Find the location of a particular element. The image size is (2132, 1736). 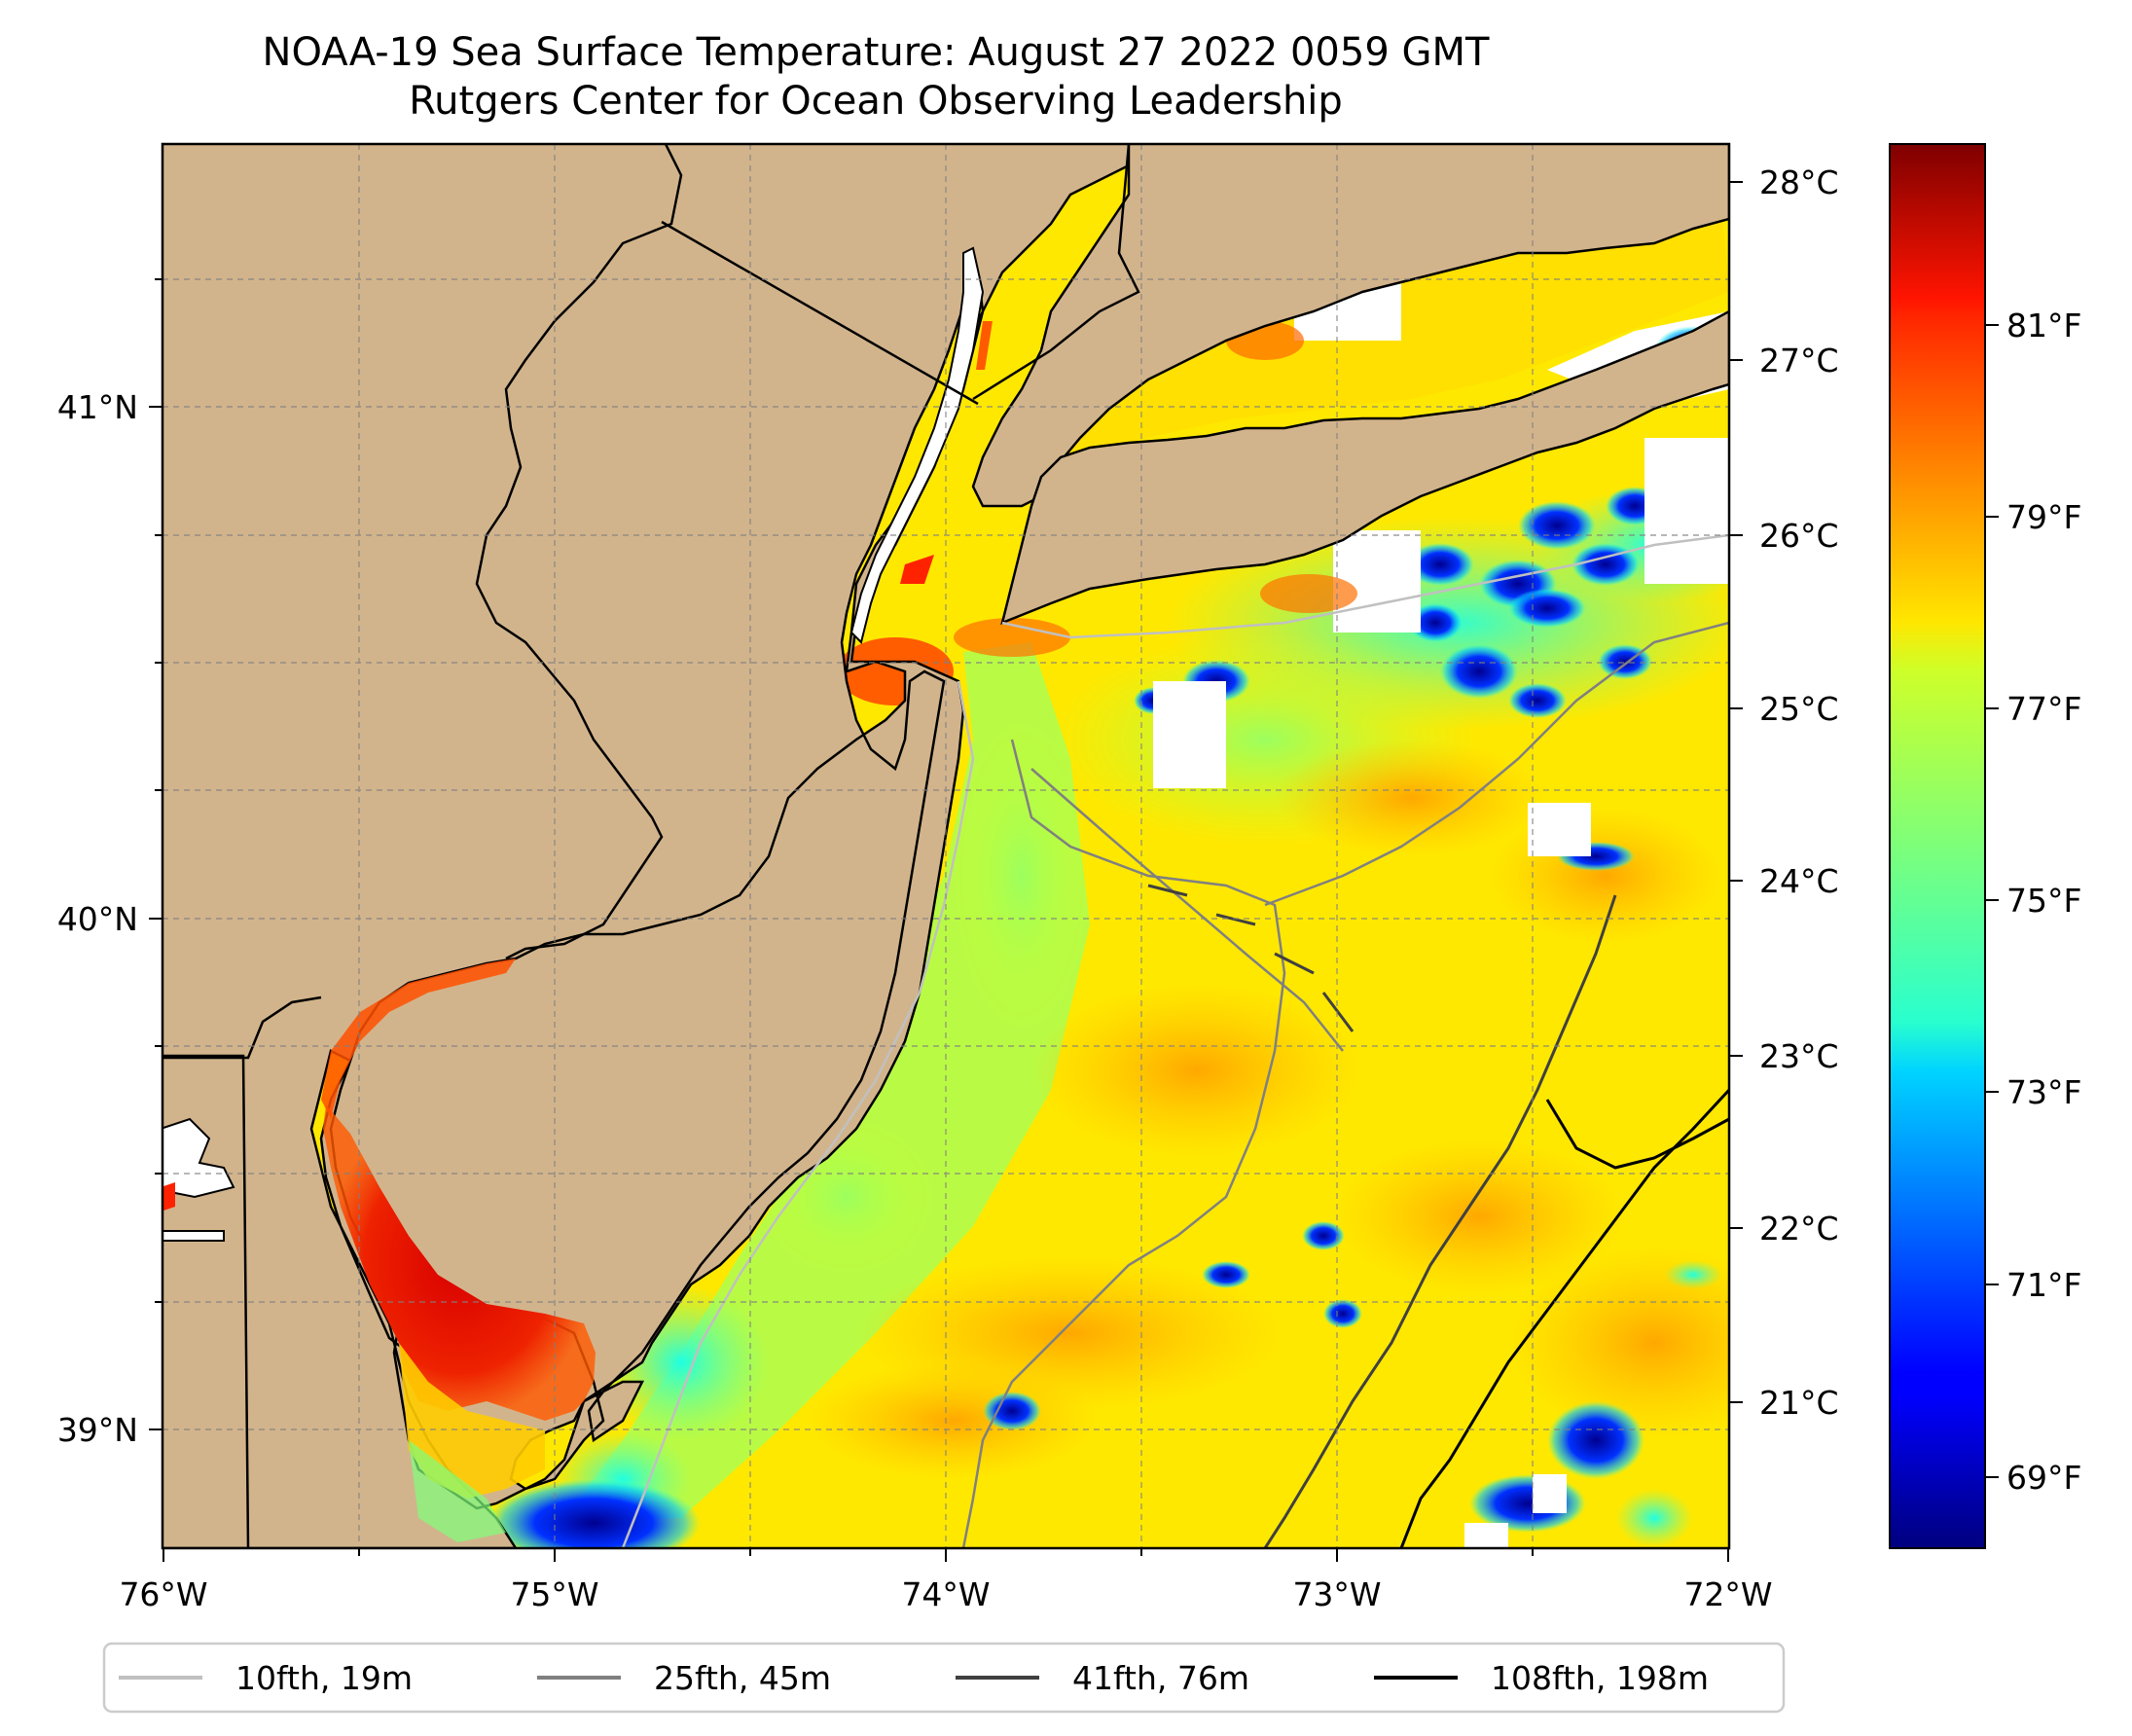

legend-label: 108fth, 198m is located at coordinates (1600, 1678).